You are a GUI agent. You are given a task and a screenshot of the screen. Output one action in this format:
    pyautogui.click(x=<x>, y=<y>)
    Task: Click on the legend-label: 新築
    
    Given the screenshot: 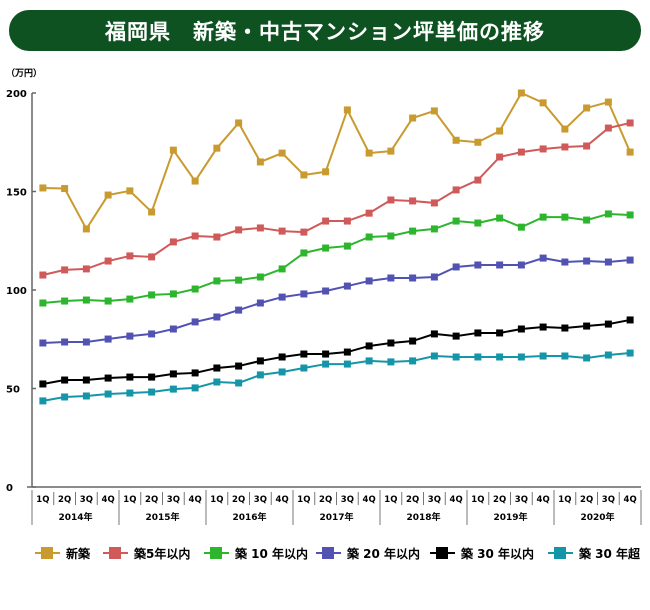 What is the action you would take?
    pyautogui.click(x=78, y=553)
    